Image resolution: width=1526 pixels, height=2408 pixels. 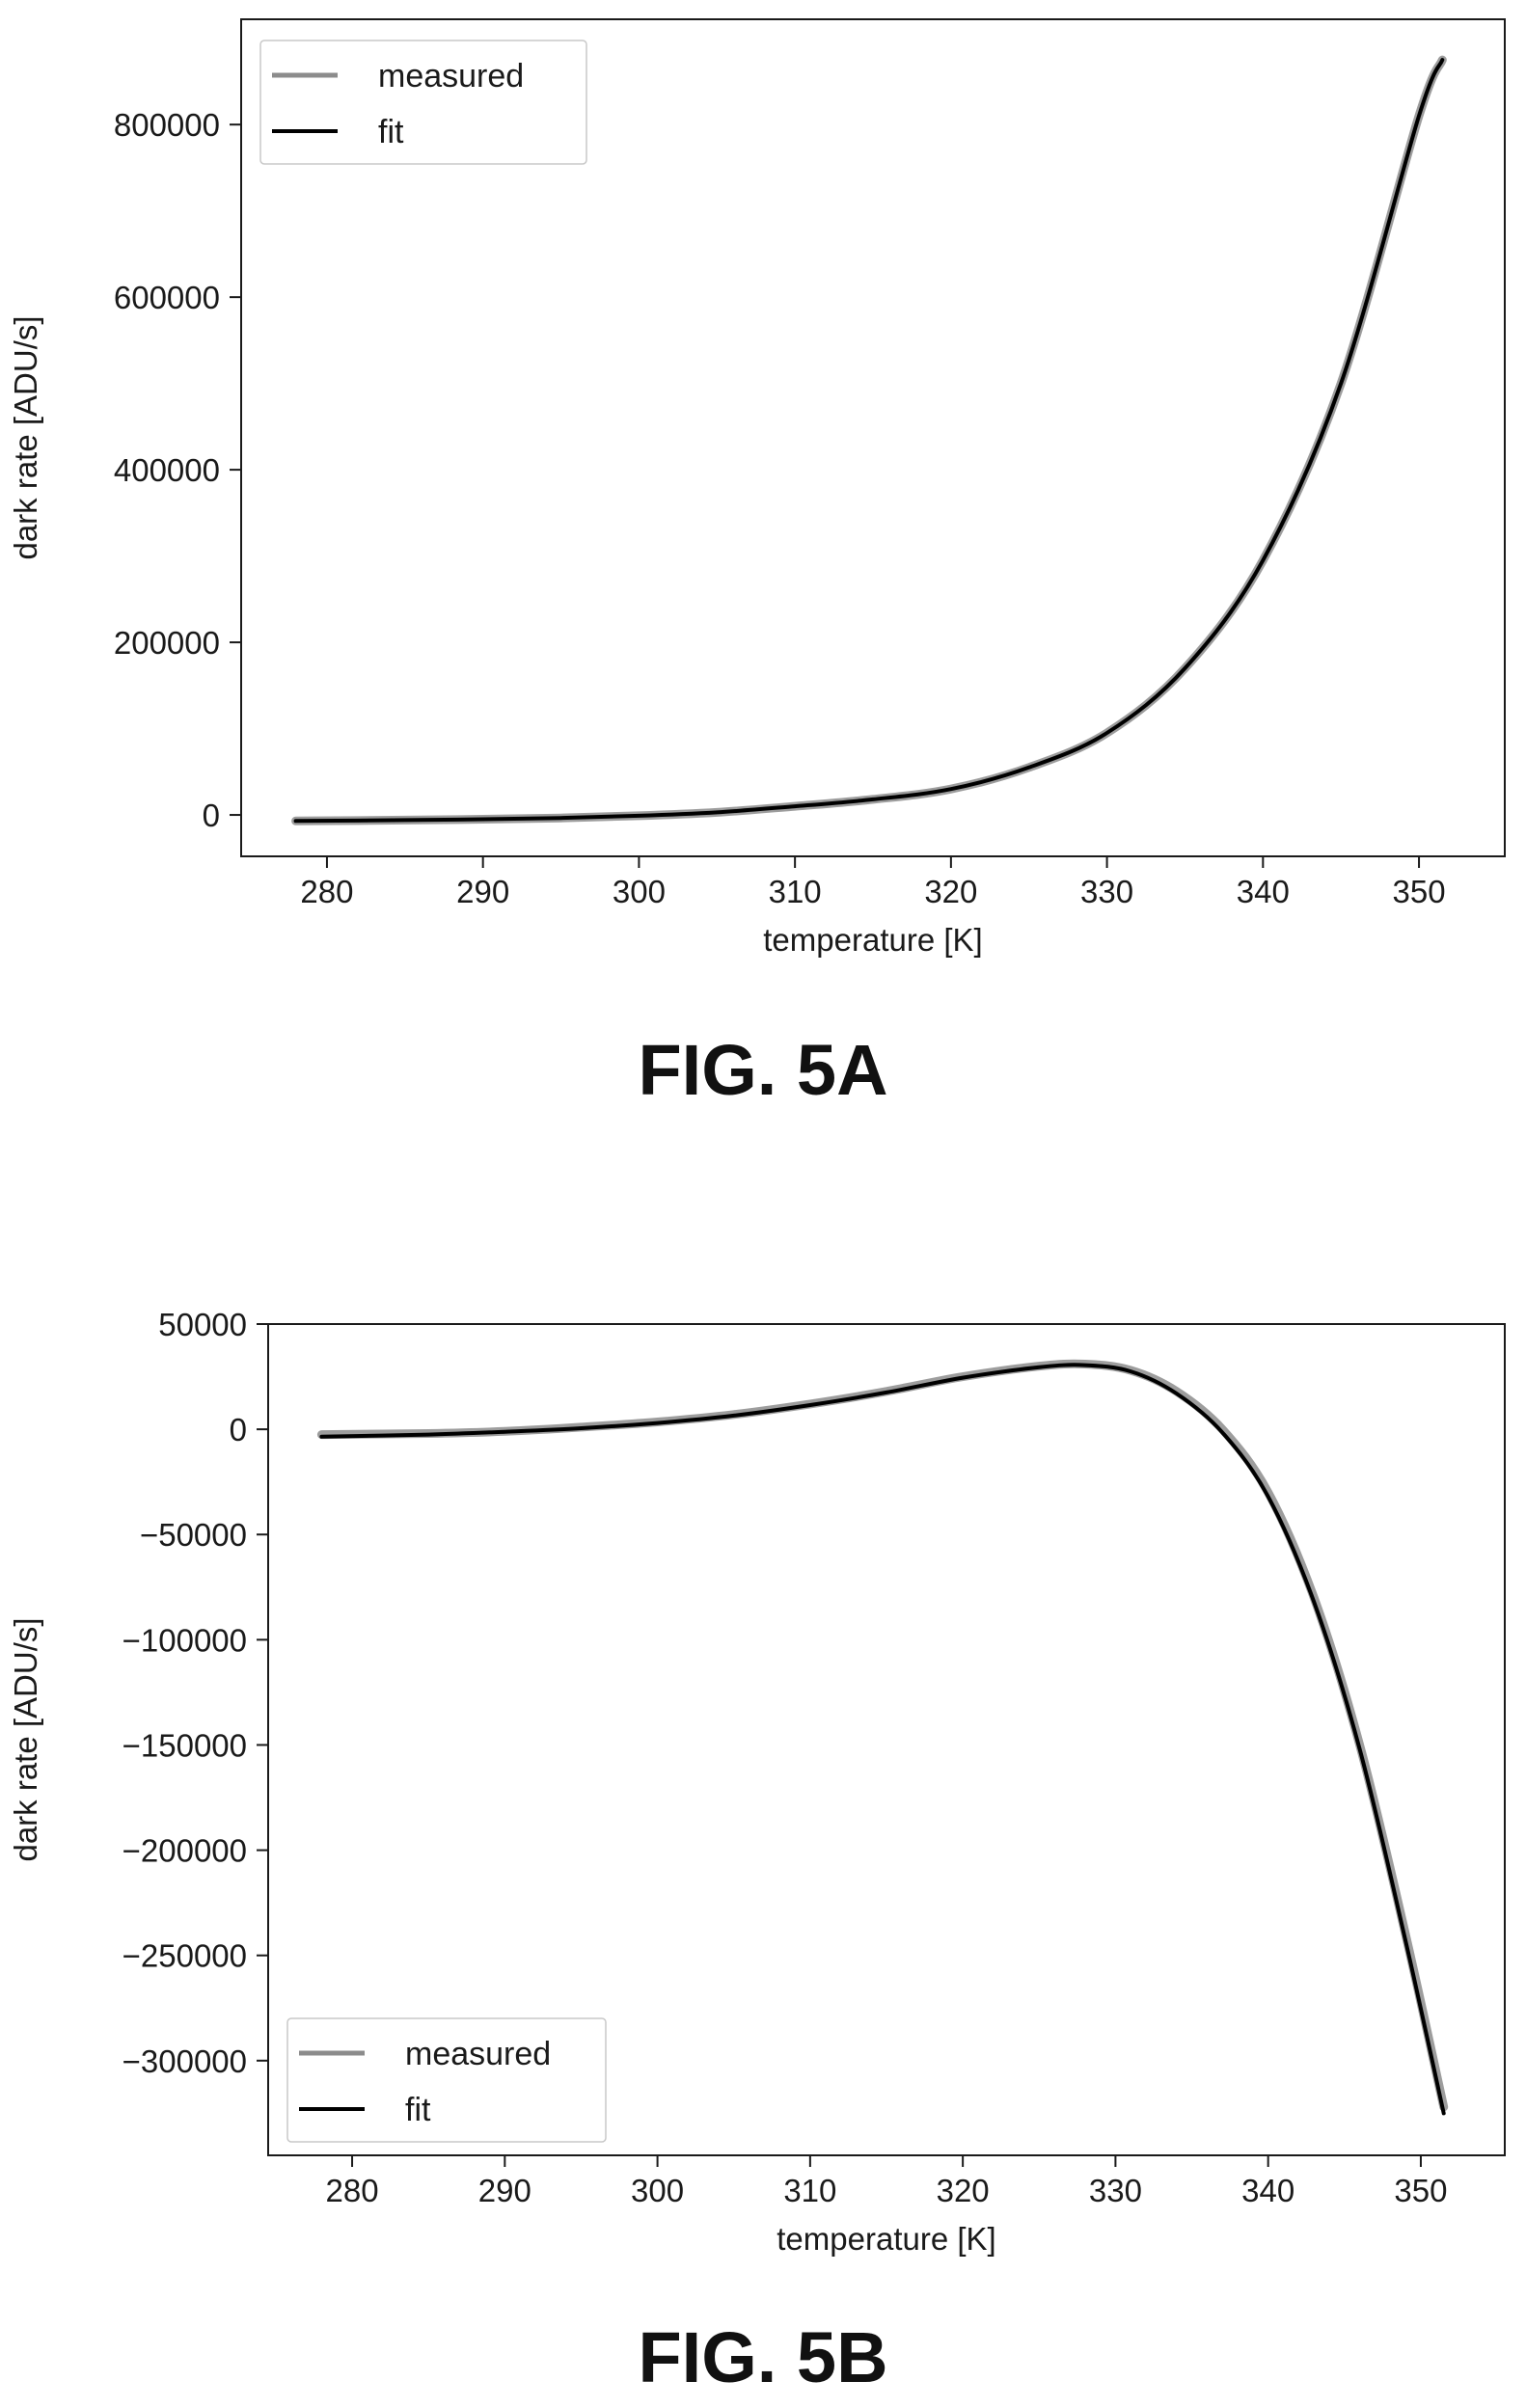 I want to click on y-tick-label: −150000, so click(x=185, y=1745).